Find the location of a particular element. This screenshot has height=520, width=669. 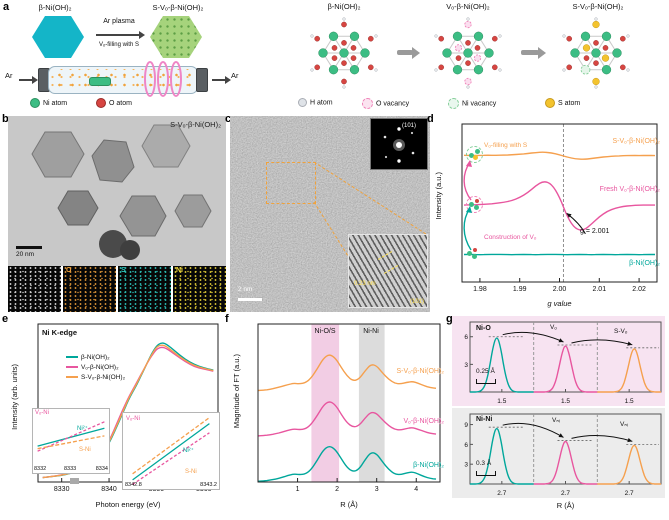

region-label-ni-ni: Ni-Ni is located at coordinates (484, 419).